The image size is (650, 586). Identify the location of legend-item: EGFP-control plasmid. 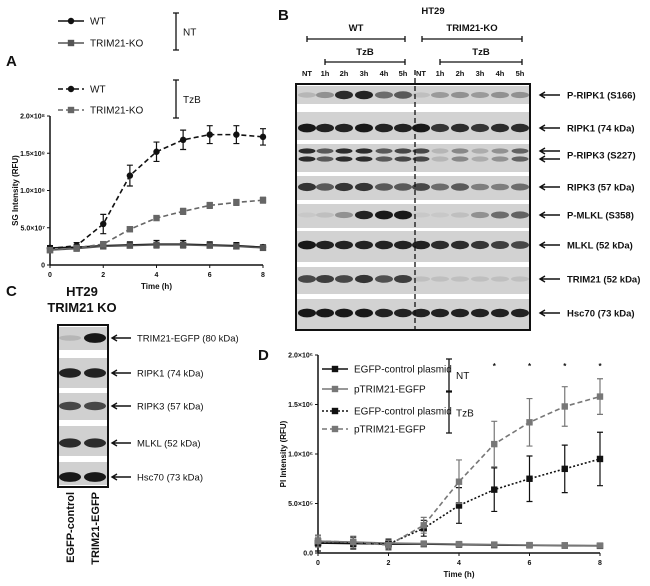
(387, 370).